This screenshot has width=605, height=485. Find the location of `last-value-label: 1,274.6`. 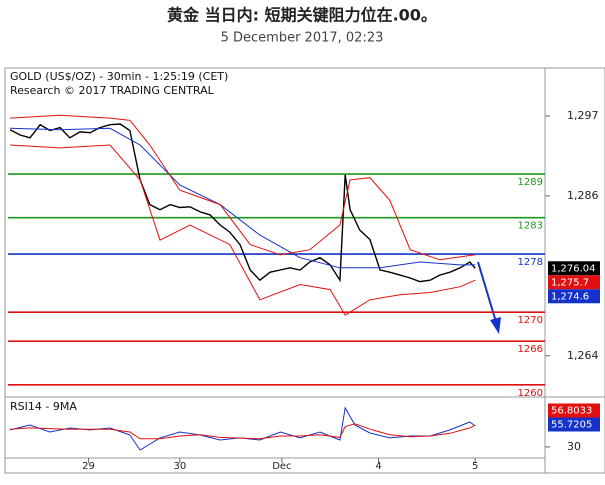

last-value-label: 1,274.6 is located at coordinates (570, 296).